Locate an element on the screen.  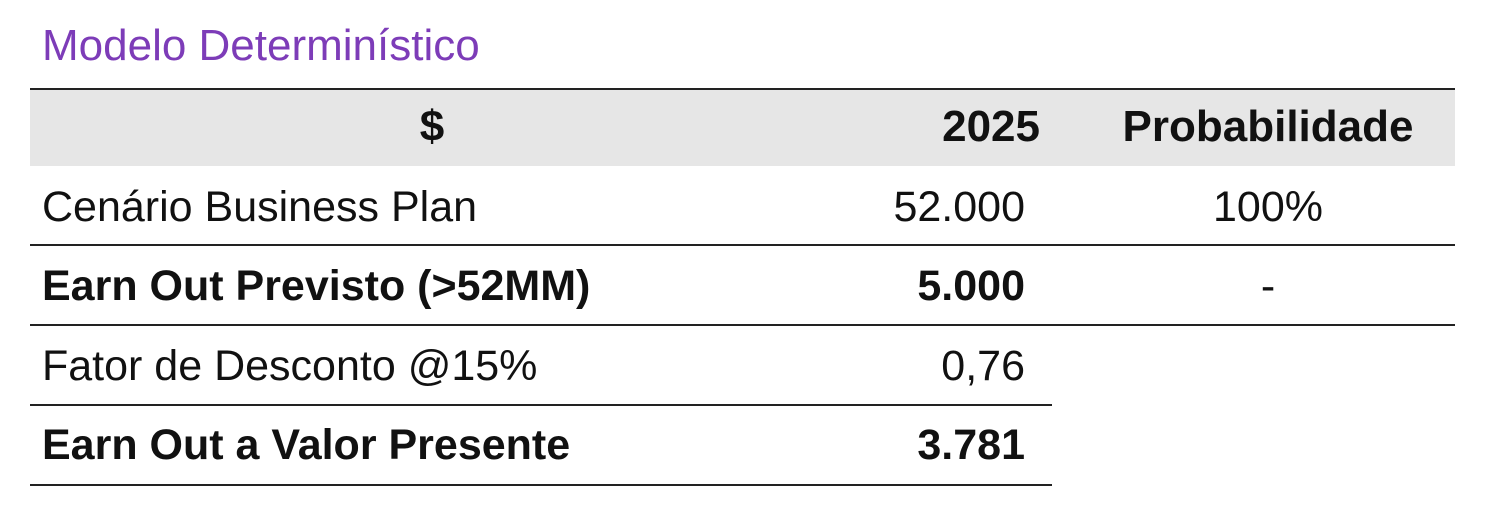
row-label: Earn Out a Valor Presente is located at coordinates (306, 445).